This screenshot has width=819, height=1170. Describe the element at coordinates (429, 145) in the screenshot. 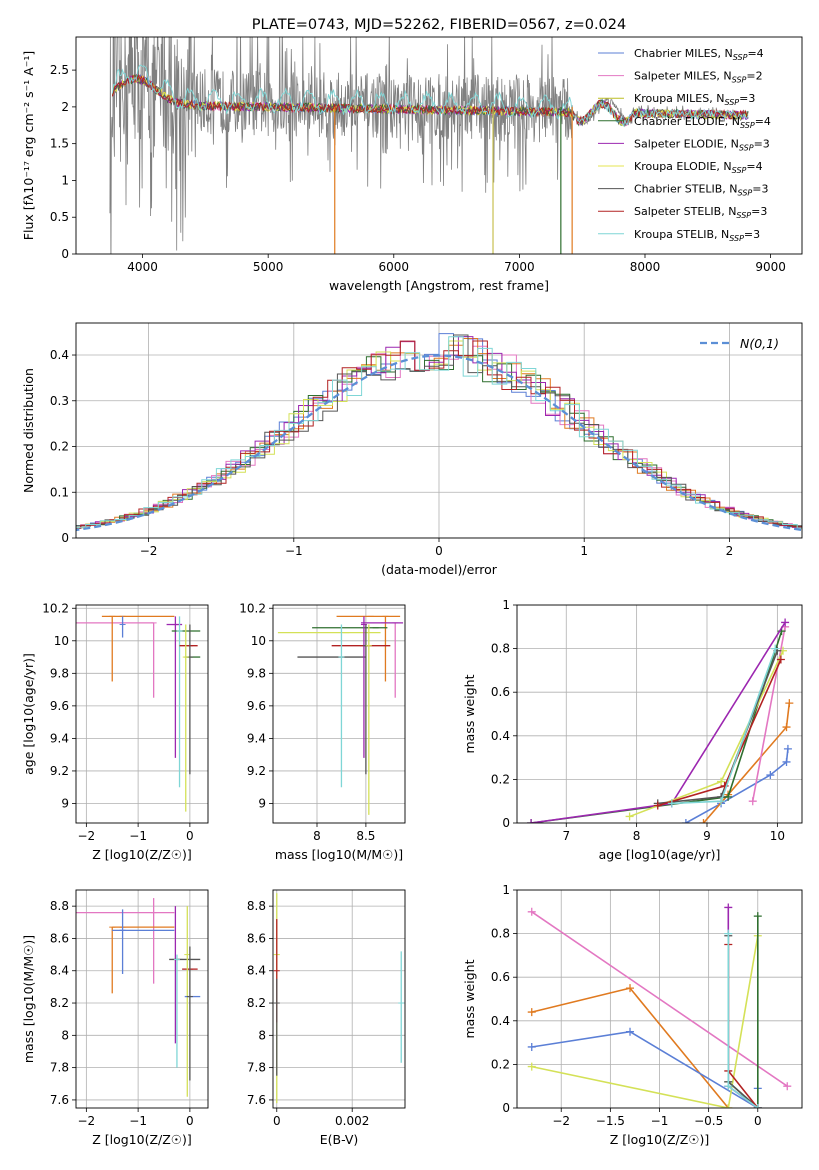

I see `data-spectrum` at that location.